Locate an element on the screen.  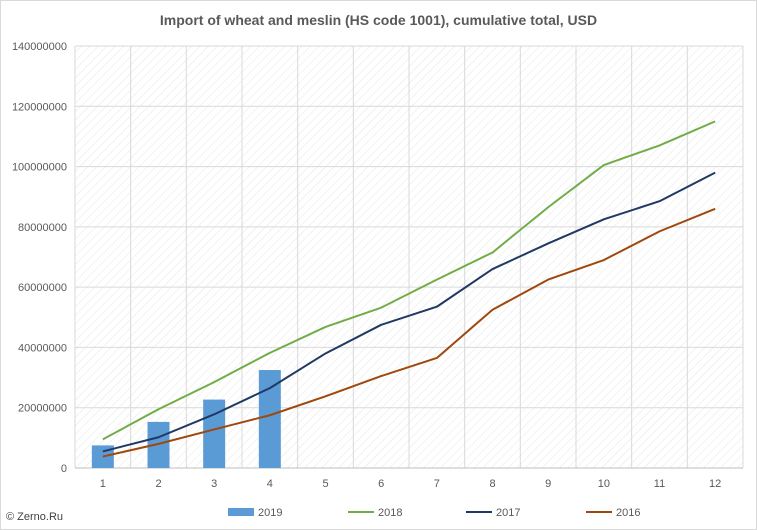
credit-text: © Zerno.Ru is located at coordinates (35, 517).